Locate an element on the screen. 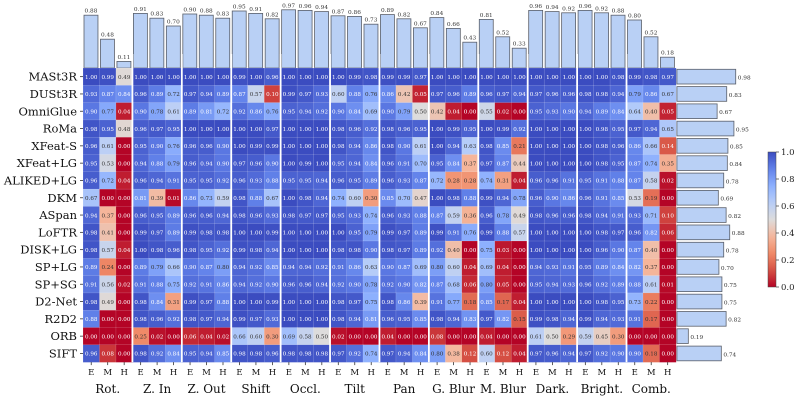  colorbar-tick-label: 0.6 is located at coordinates (788, 207).